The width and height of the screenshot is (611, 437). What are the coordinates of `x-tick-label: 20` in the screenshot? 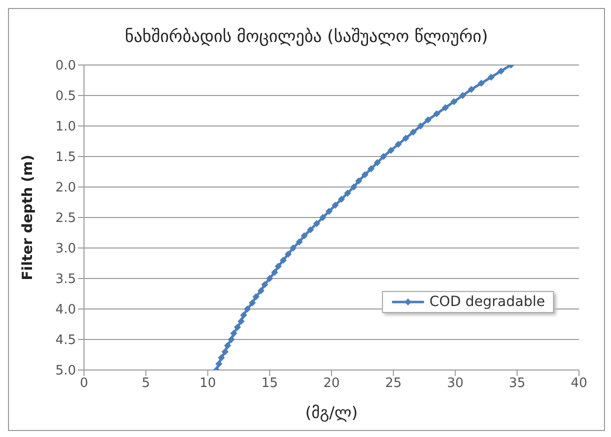 It's located at (331, 384).